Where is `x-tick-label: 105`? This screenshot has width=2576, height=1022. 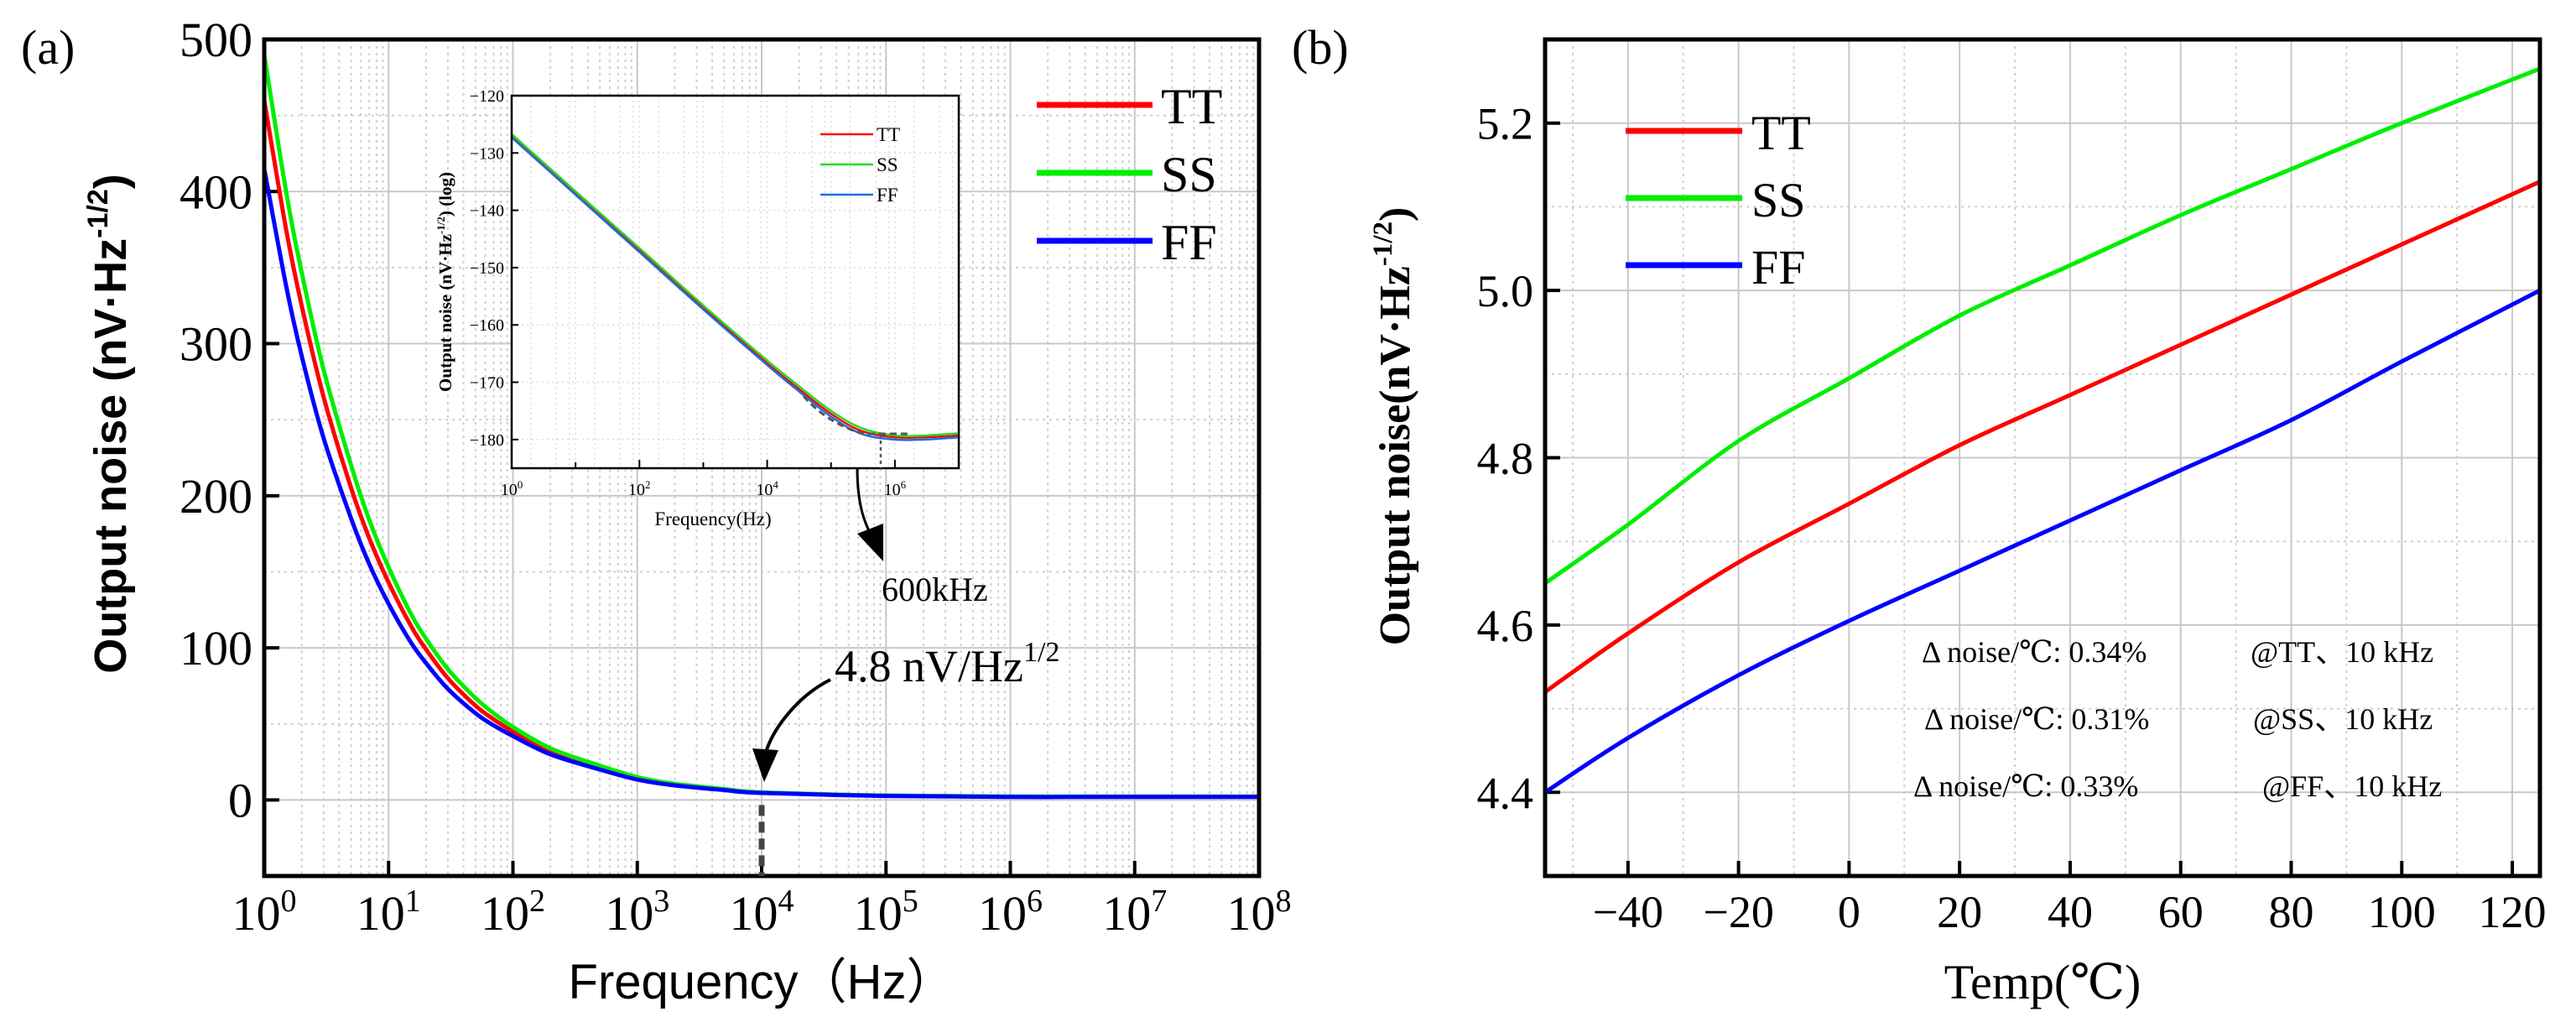
x-tick-label: 105 is located at coordinates (886, 912).